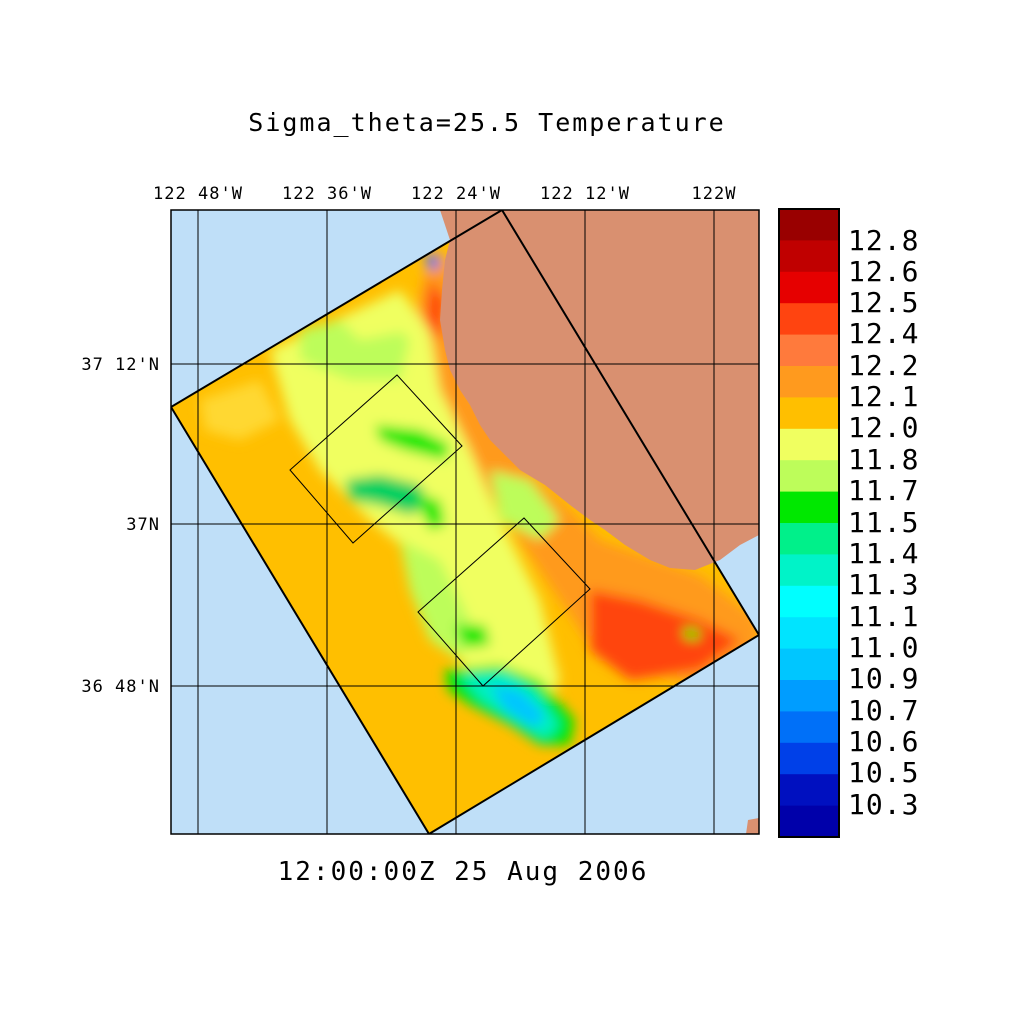 The height and width of the screenshot is (1024, 1024). Describe the element at coordinates (884, 741) in the screenshot. I see `colorbar-label: 10.6` at that location.